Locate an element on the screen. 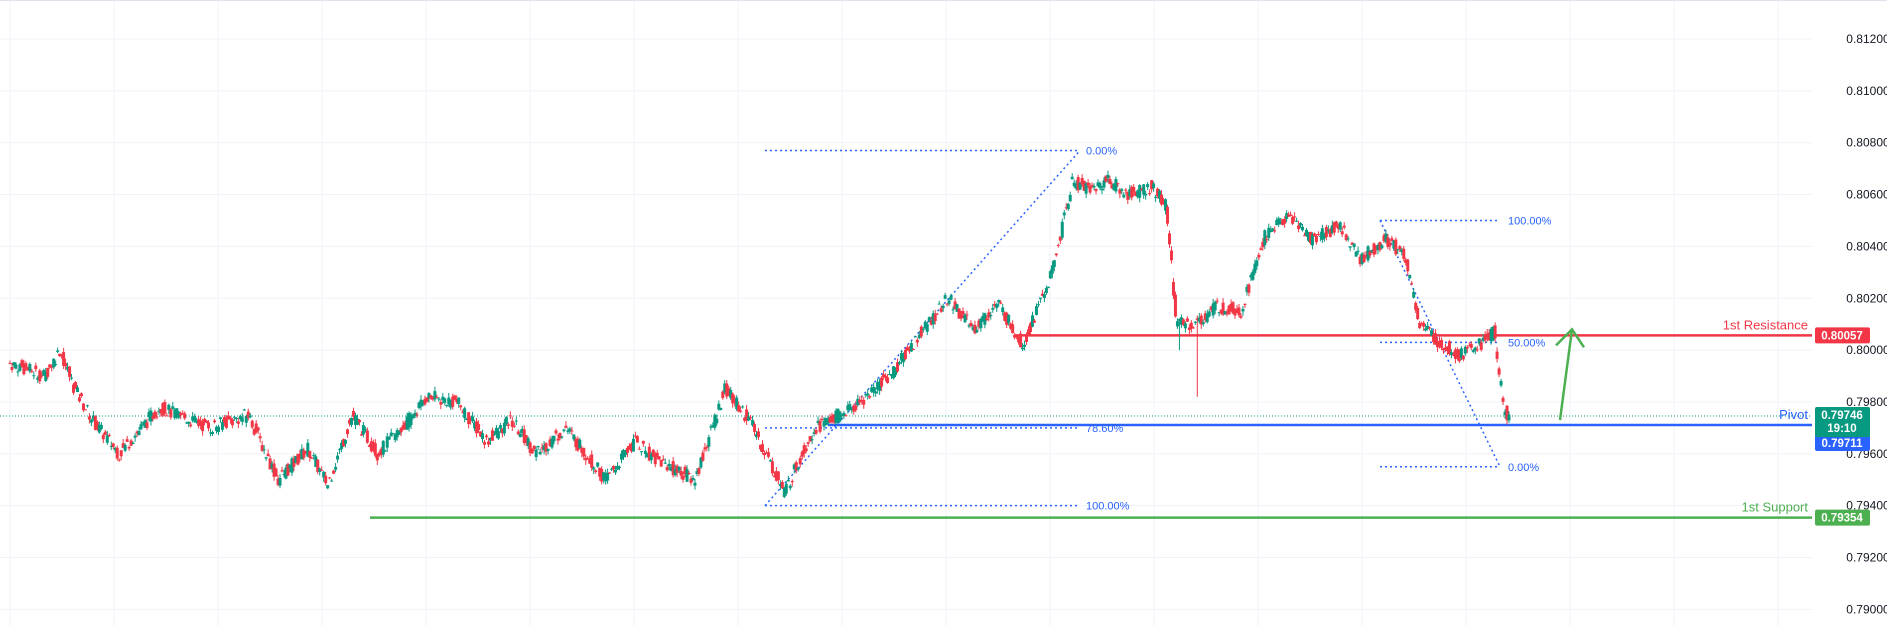 The width and height of the screenshot is (1887, 626). badge-text: 0.79746 is located at coordinates (1842, 416).